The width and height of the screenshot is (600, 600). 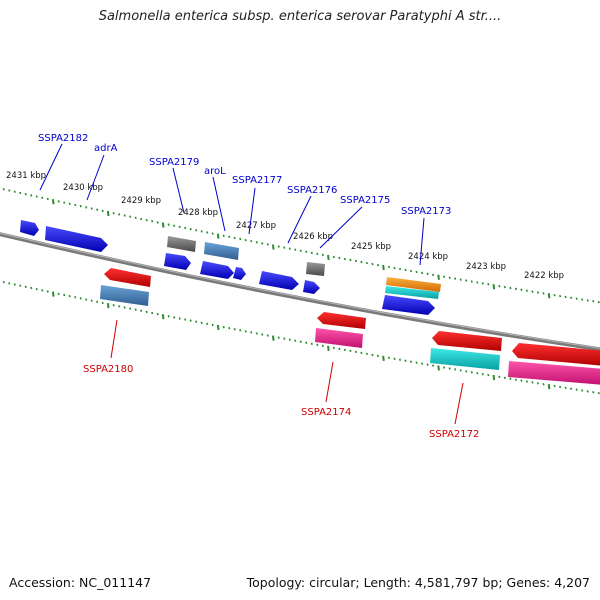 I want to click on gene-label: SSPA2180, so click(x=108, y=369).